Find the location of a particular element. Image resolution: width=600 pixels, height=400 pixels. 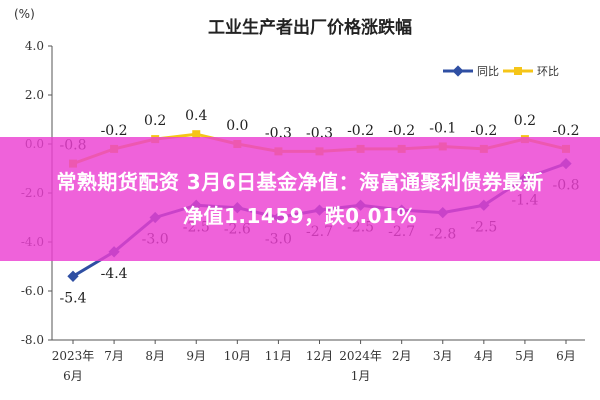

x-tick-label: 2023年 is located at coordinates (73, 356).